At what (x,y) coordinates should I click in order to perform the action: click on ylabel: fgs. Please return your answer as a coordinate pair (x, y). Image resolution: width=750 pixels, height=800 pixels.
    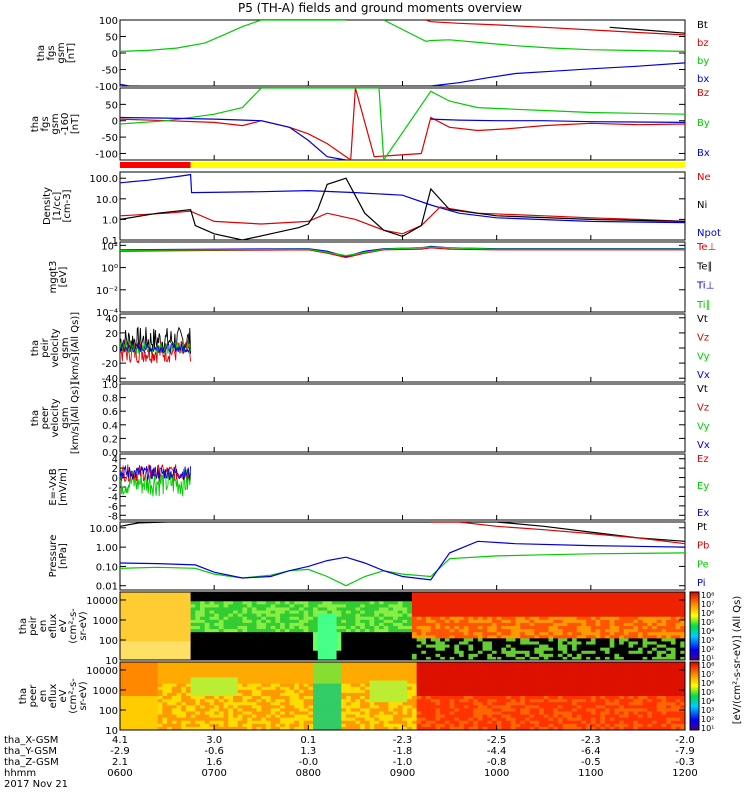
    Looking at the image, I should click on (45, 123).